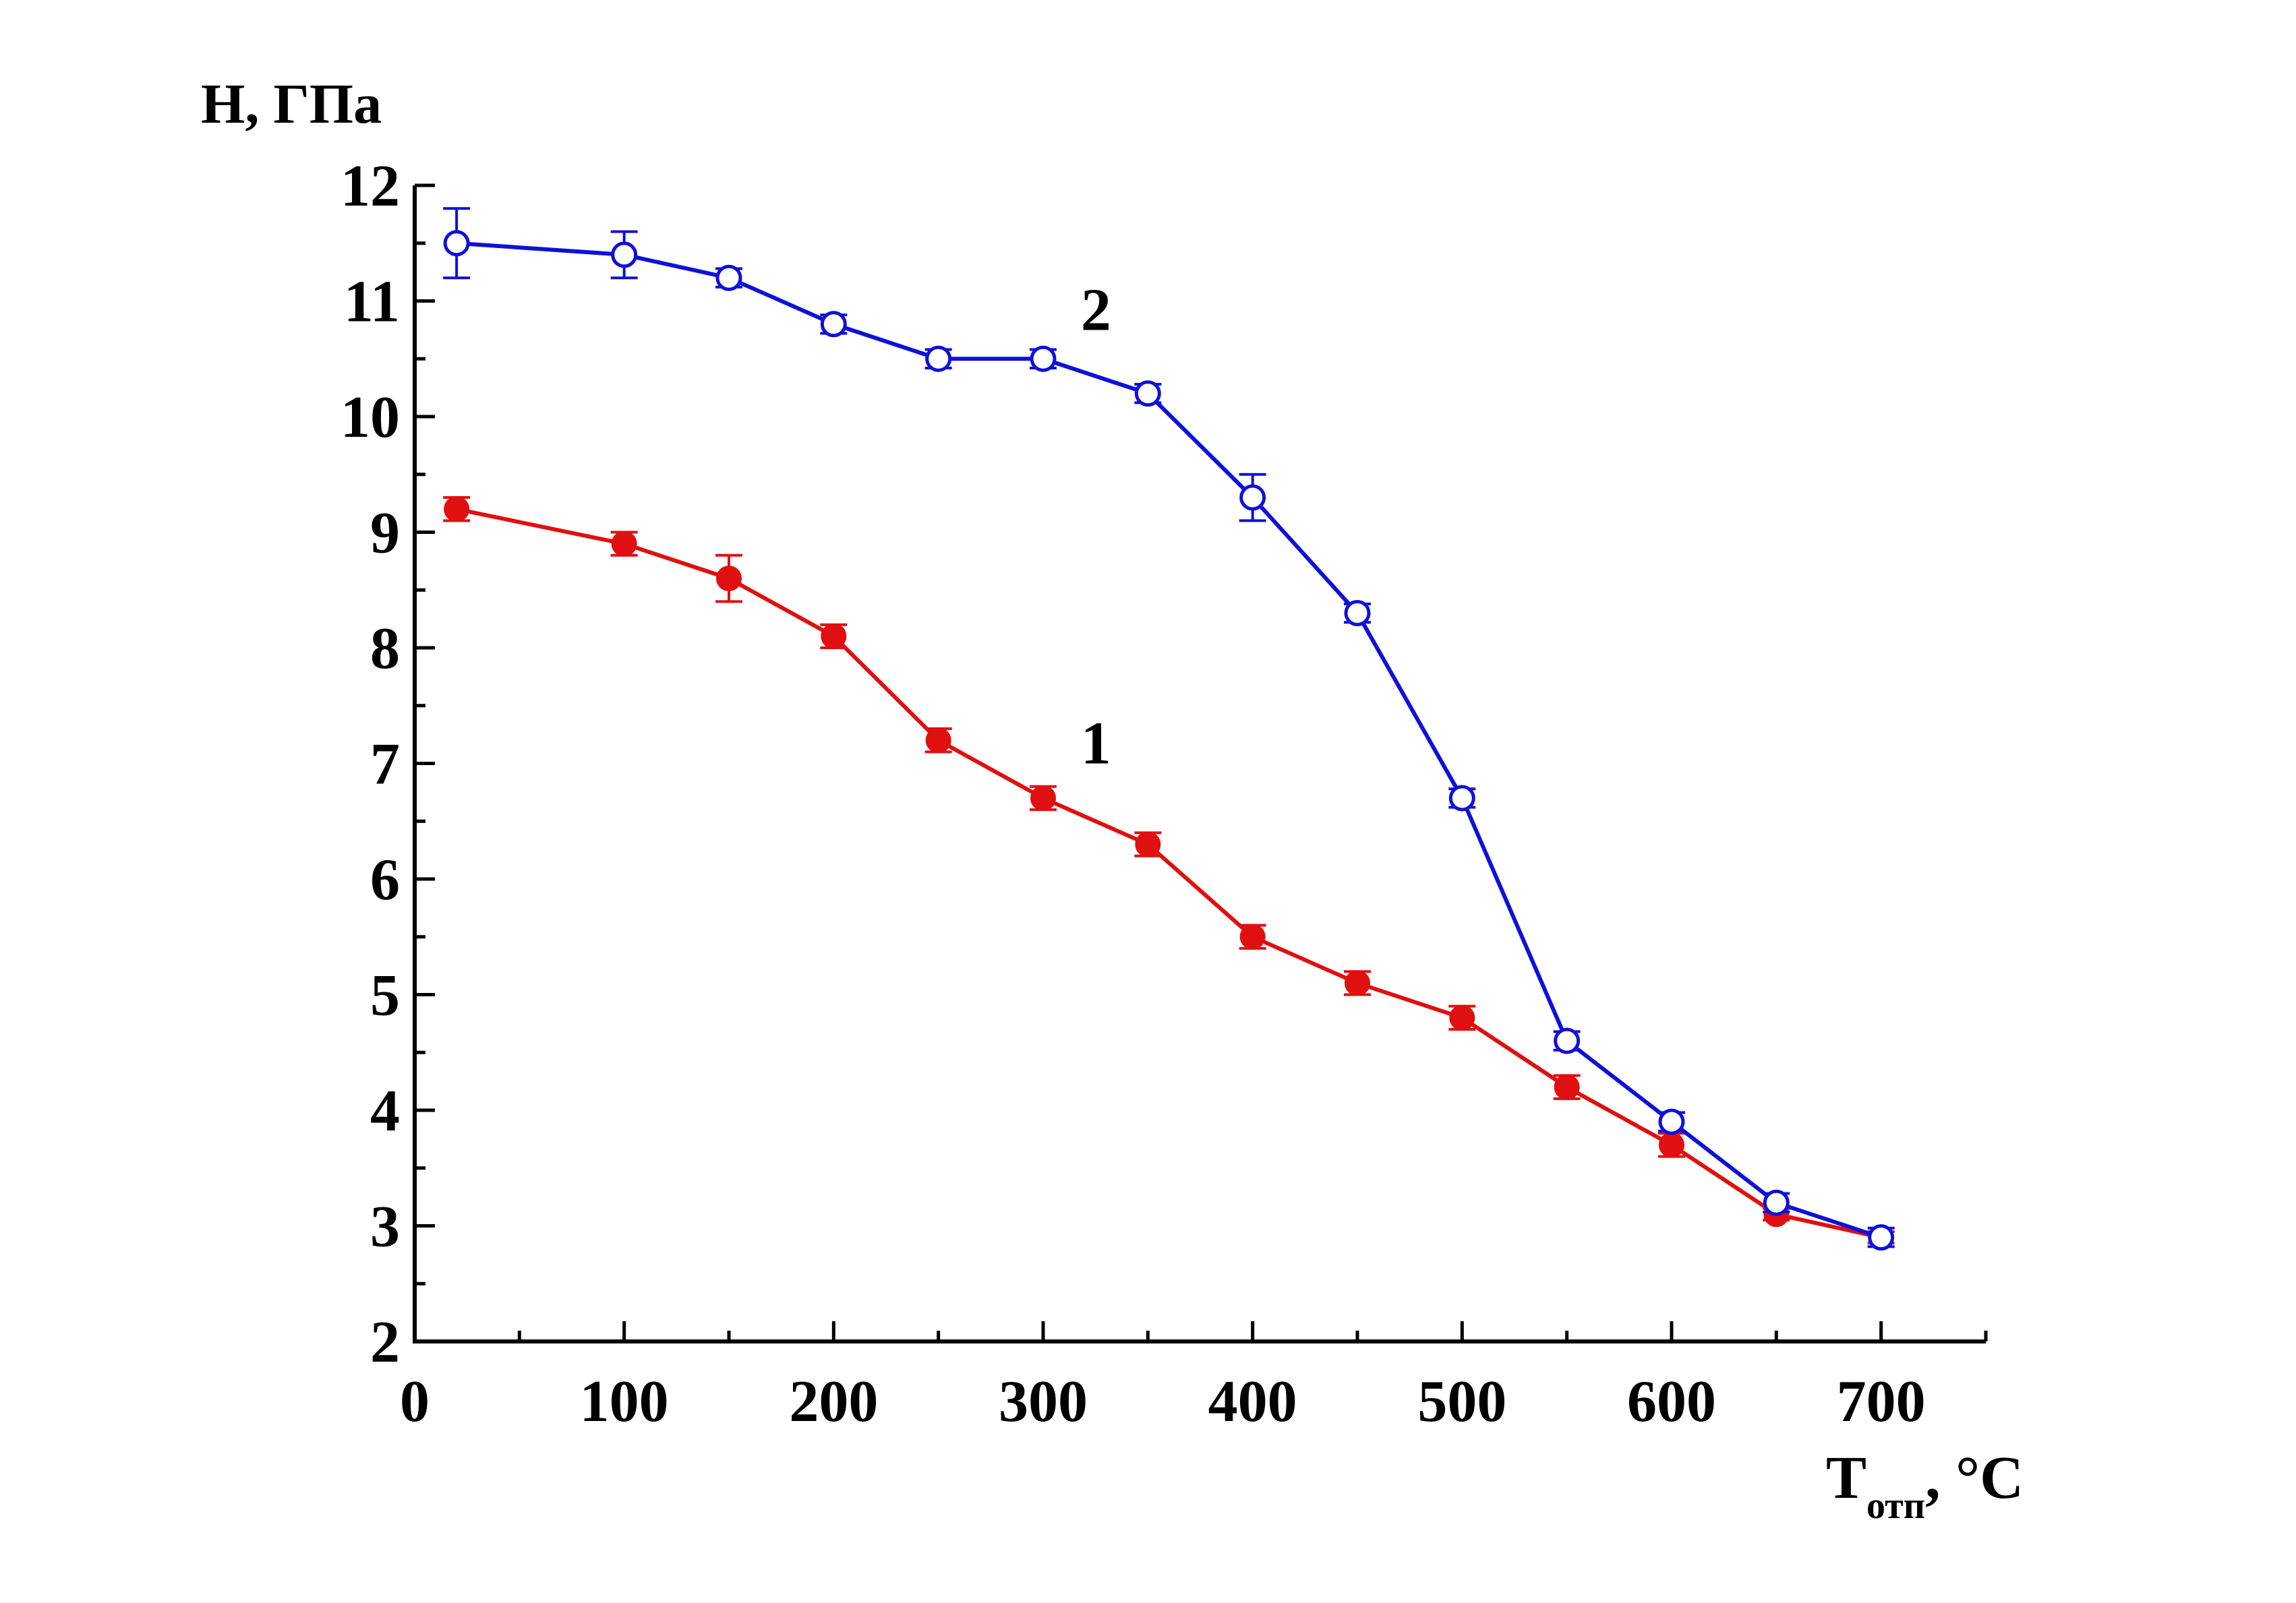  Describe the element at coordinates (1043, 1401) in the screenshot. I see `x-tick-label: 300` at that location.